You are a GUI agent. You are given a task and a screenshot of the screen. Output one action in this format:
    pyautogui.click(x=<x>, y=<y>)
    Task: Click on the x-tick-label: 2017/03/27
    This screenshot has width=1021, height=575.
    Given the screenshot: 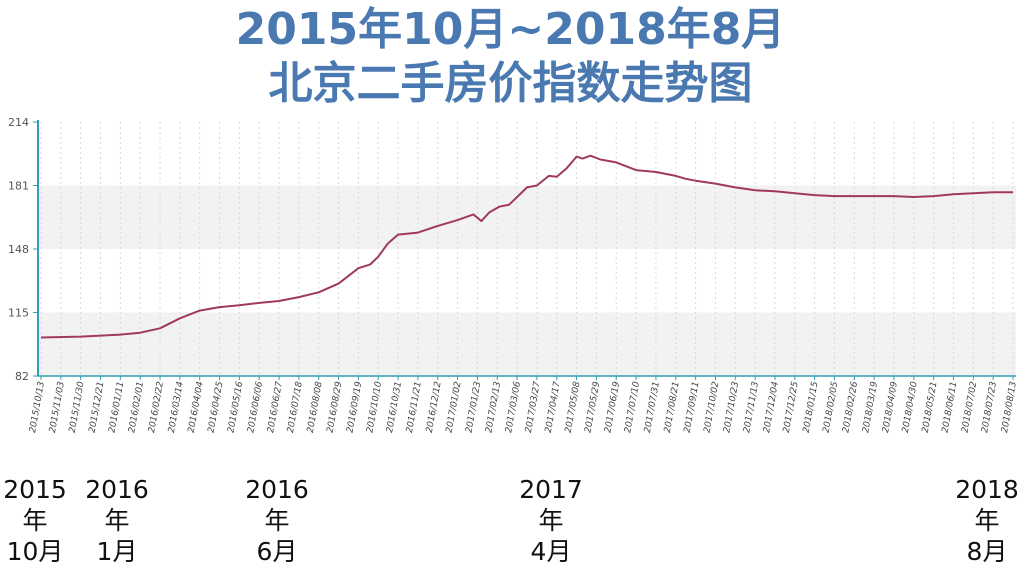 What is the action you would take?
    pyautogui.click(x=533, y=407)
    